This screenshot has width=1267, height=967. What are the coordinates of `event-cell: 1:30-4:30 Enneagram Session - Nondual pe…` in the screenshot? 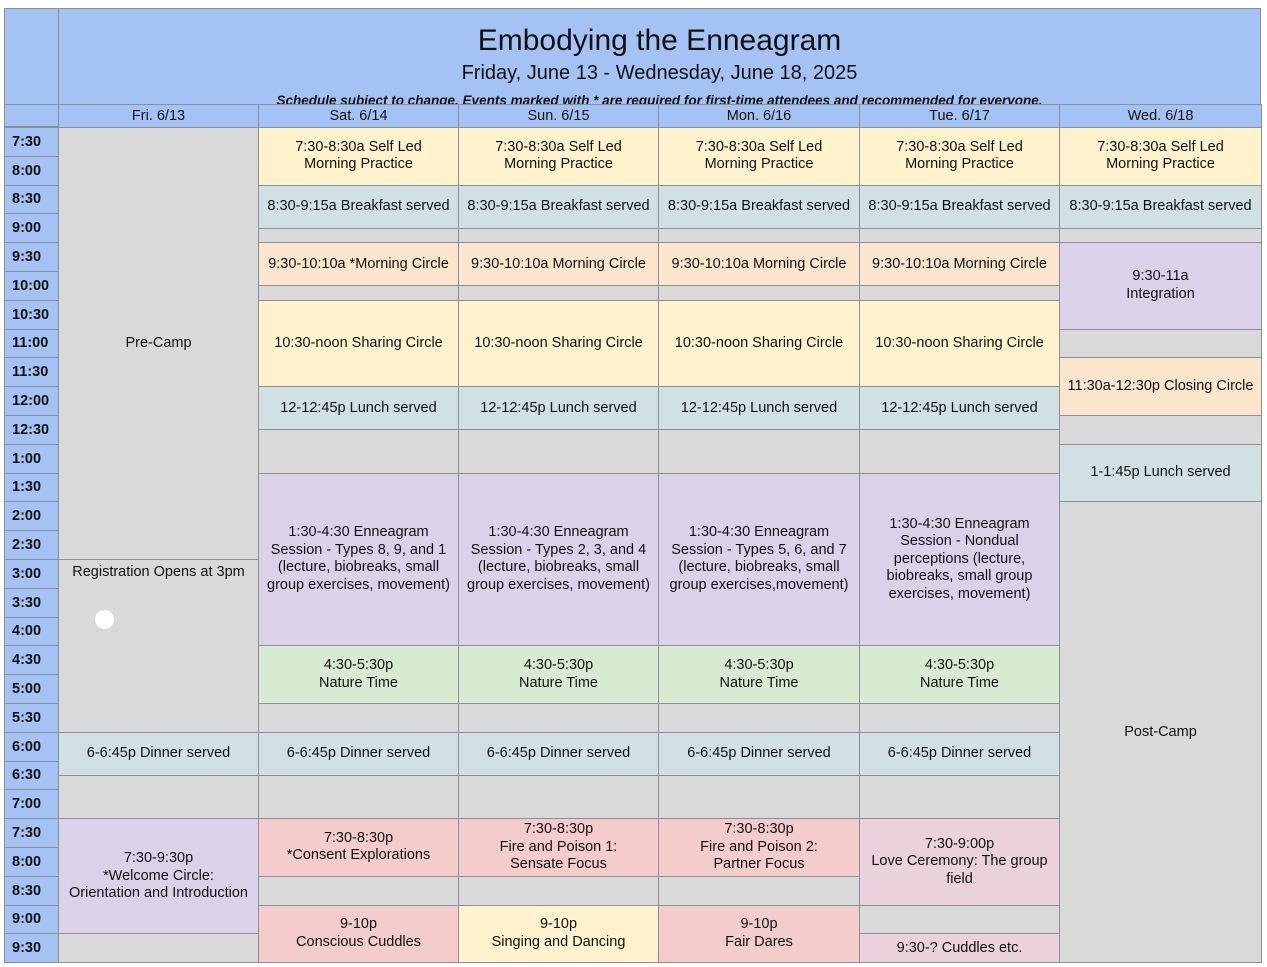 It's located at (959, 559).